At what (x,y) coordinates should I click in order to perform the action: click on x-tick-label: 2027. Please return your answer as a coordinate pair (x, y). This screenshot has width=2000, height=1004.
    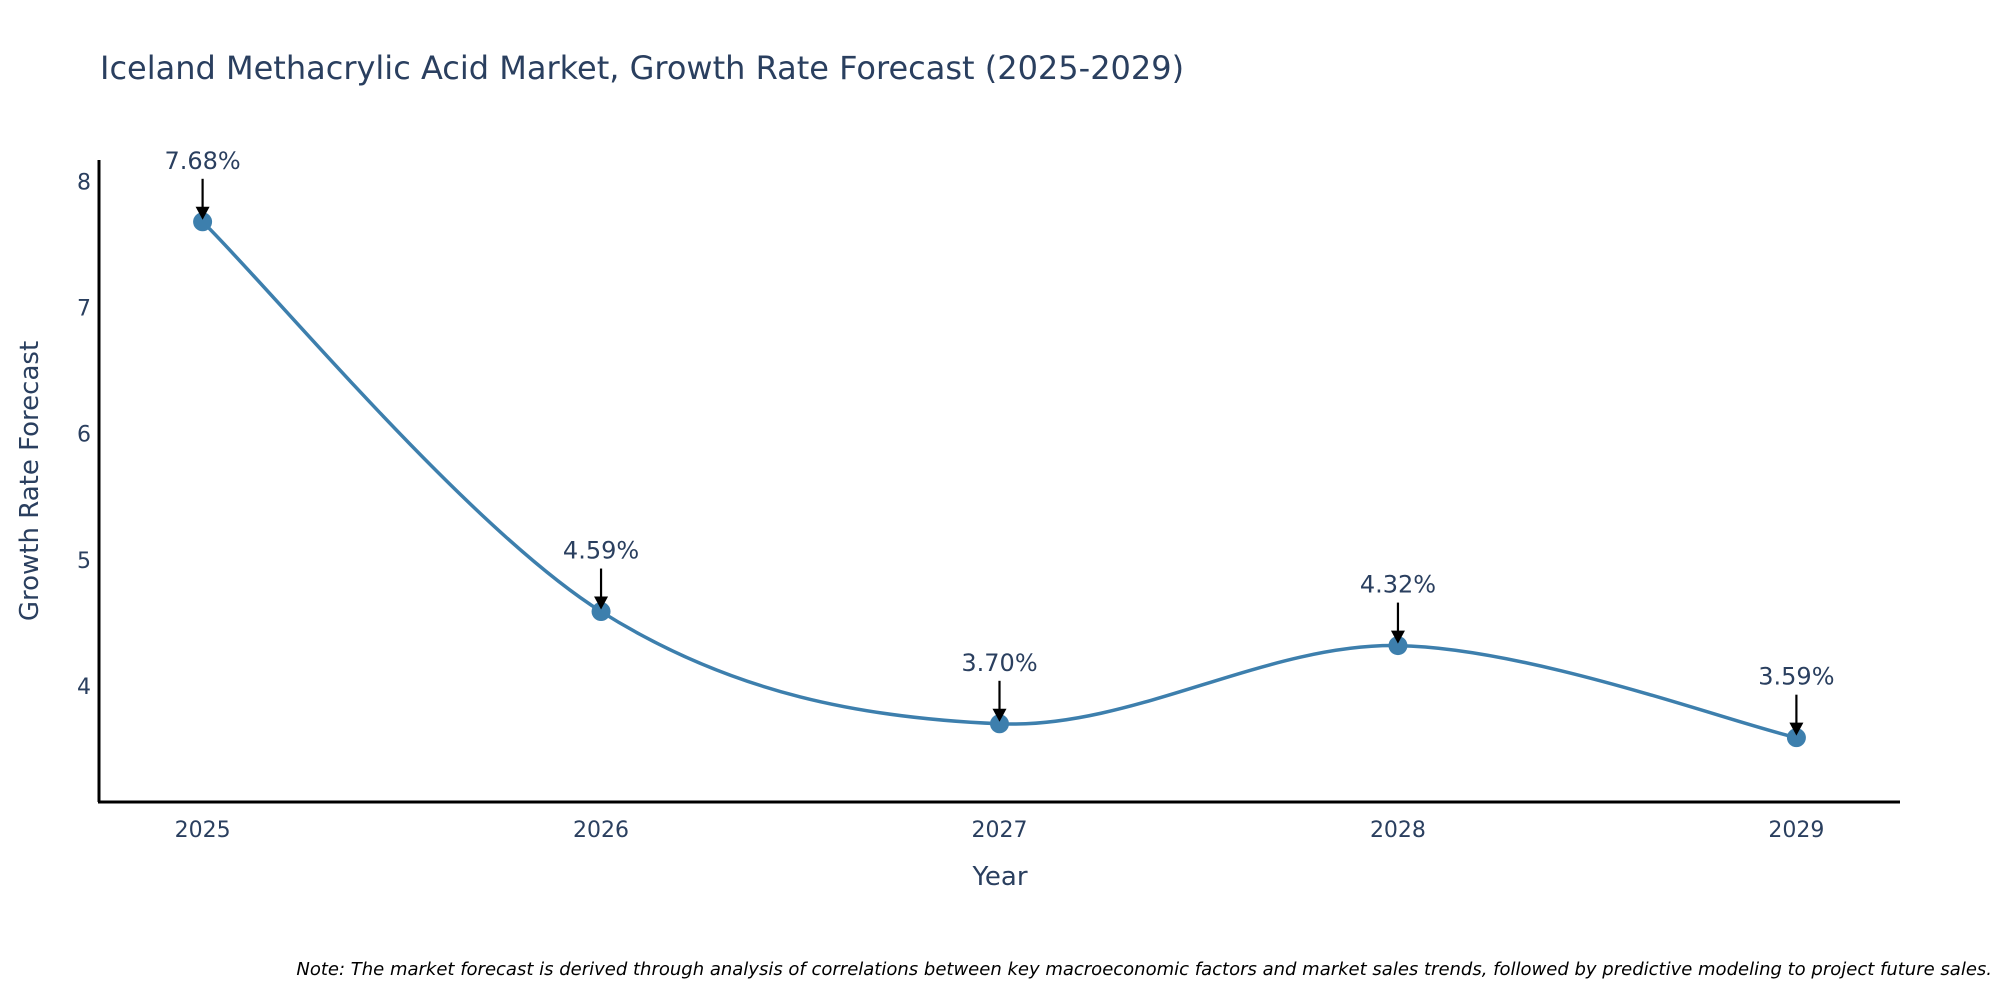
    Looking at the image, I should click on (1000, 830).